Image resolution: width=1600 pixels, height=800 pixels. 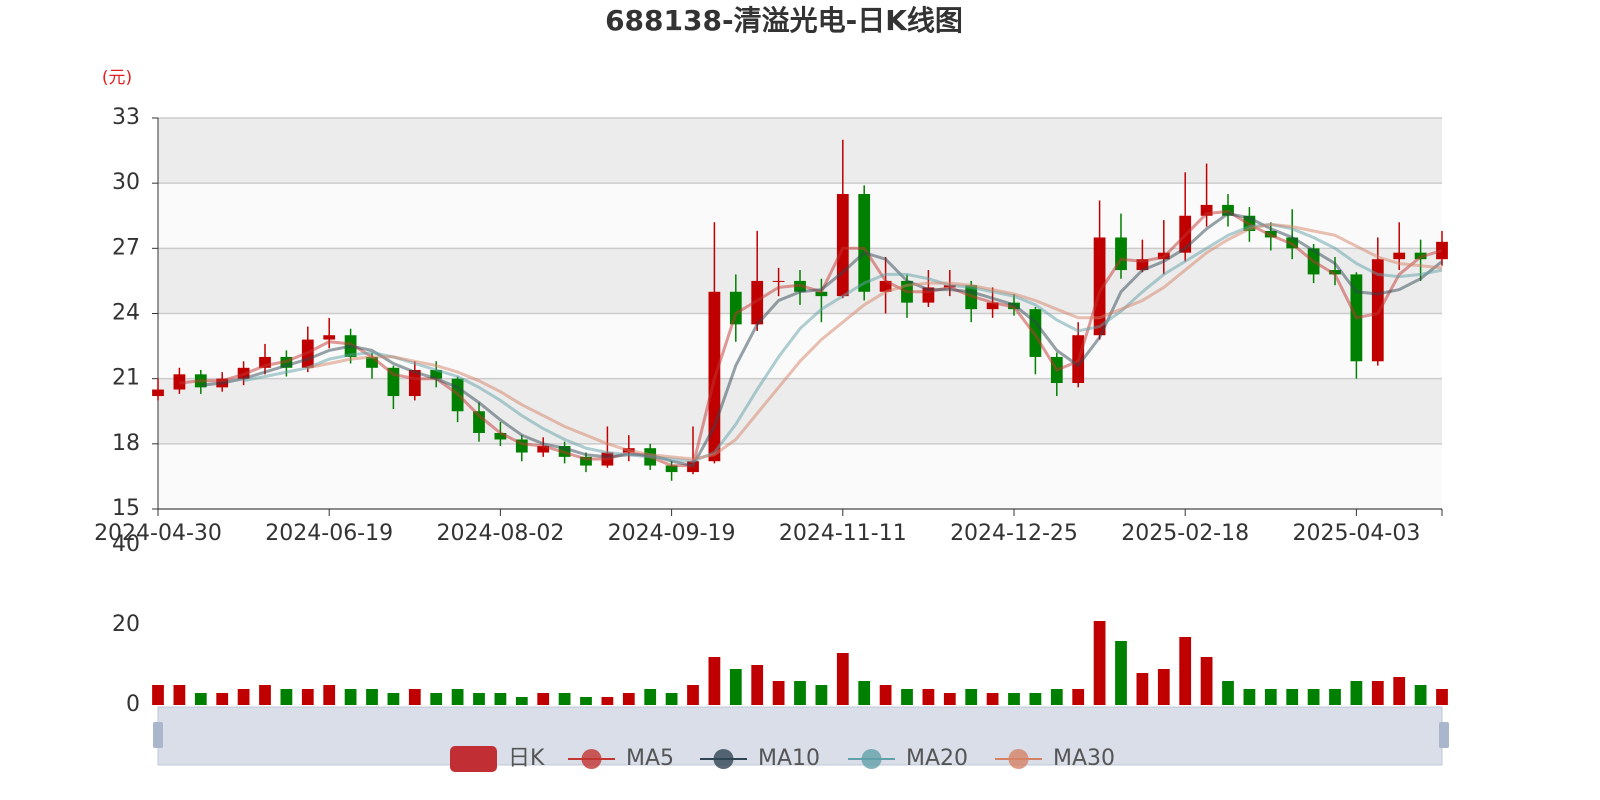 What do you see at coordinates (126, 624) in the screenshot?
I see `volume-tick-label: 20` at bounding box center [126, 624].